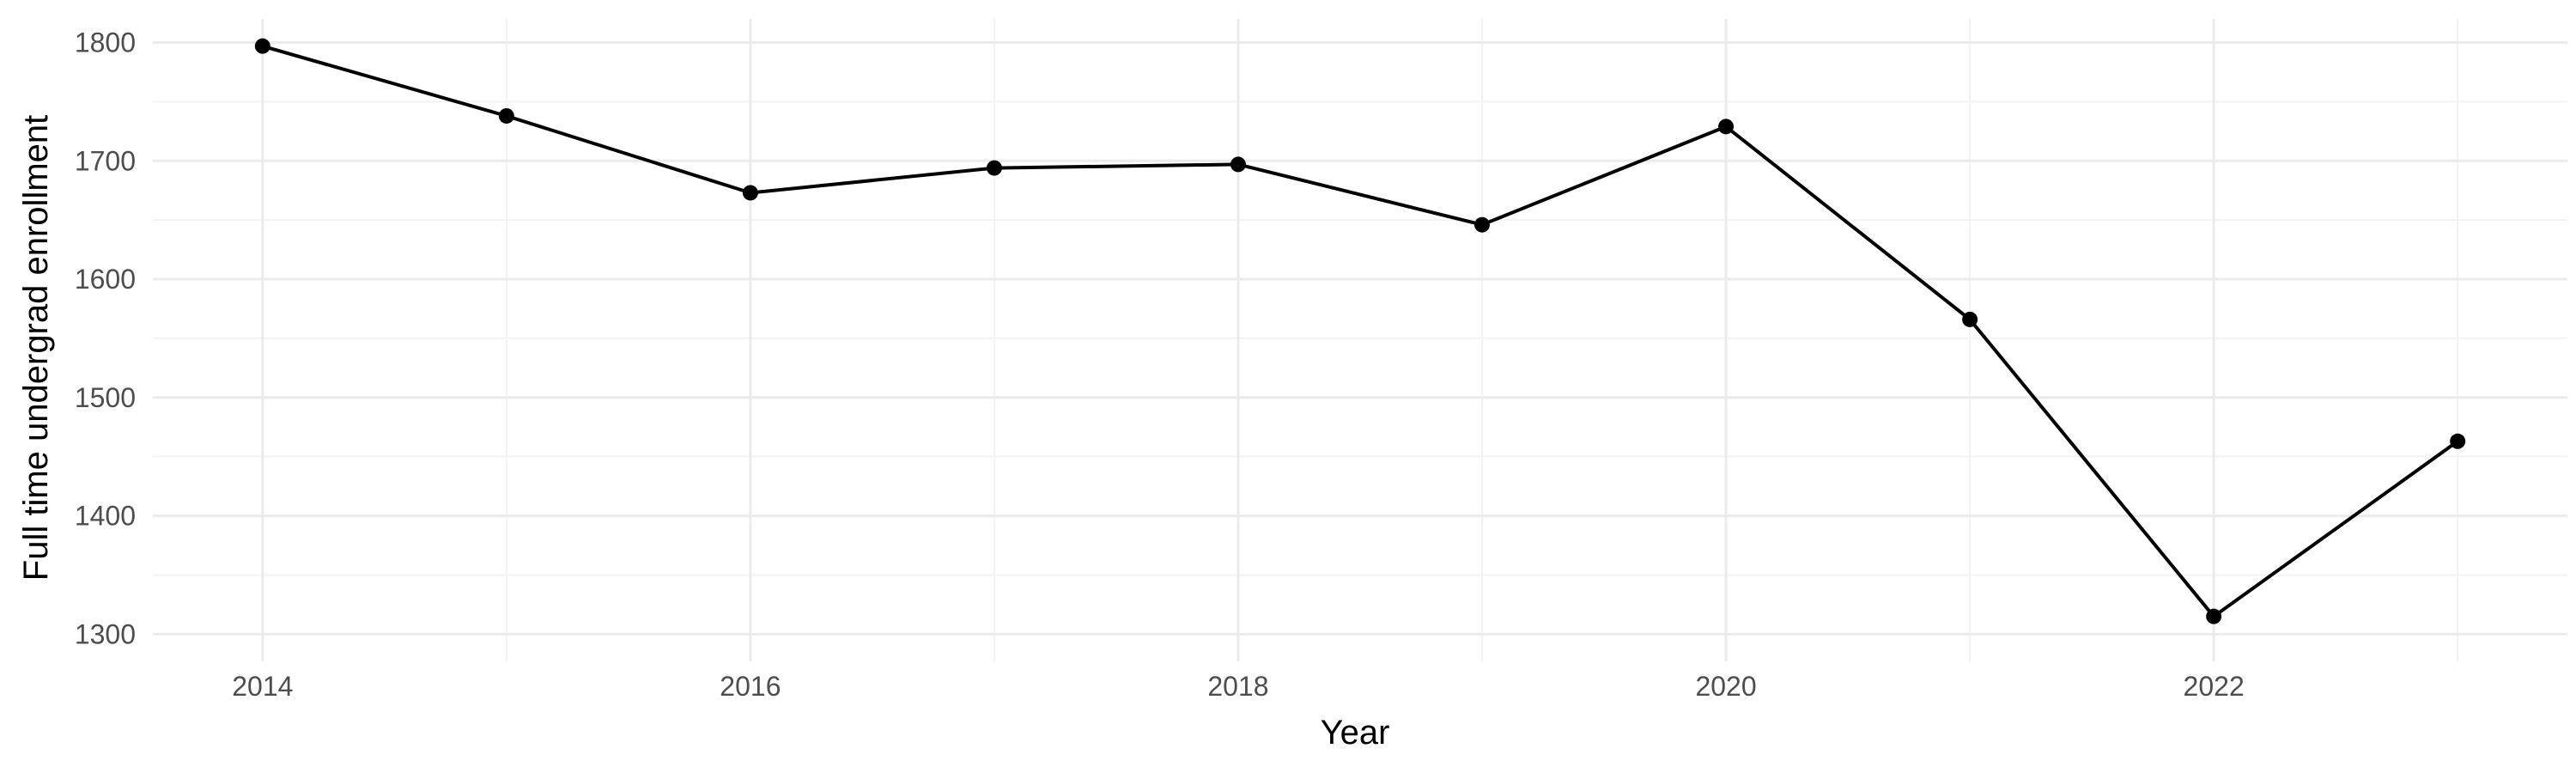 Image resolution: width=2576 pixels, height=773 pixels. I want to click on x-tick-label: 2022, so click(2214, 686).